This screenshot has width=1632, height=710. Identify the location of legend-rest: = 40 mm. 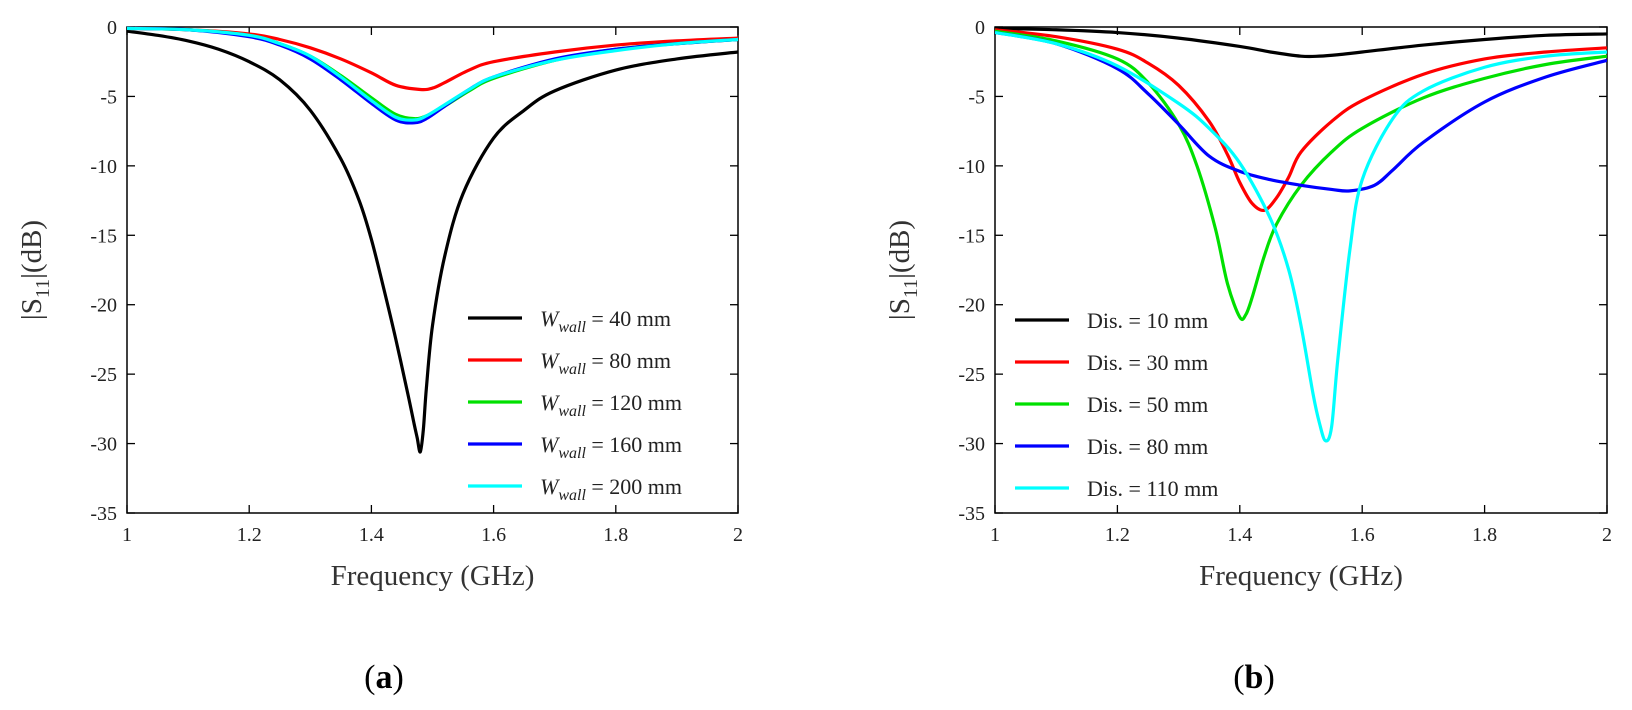
(628, 318).